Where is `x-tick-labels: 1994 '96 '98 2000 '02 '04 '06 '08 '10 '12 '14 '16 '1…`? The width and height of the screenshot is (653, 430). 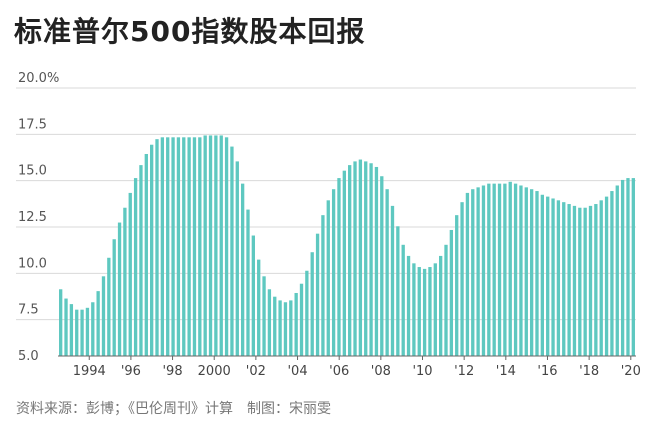
x-tick-labels: 1994 '96 '98 2000 '02 '04 '06 '08 '10 '12 '14 '16 '1… is located at coordinates (357, 367).